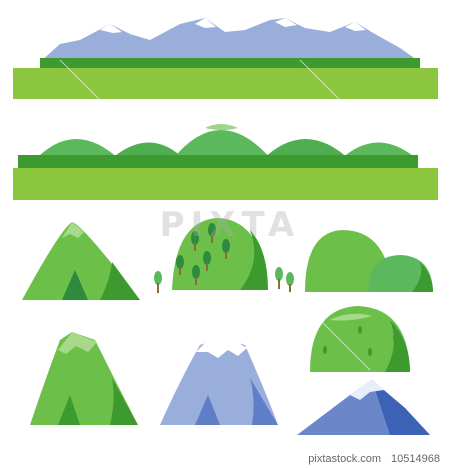  I want to click on tall-green-mountain, so click(84, 378).